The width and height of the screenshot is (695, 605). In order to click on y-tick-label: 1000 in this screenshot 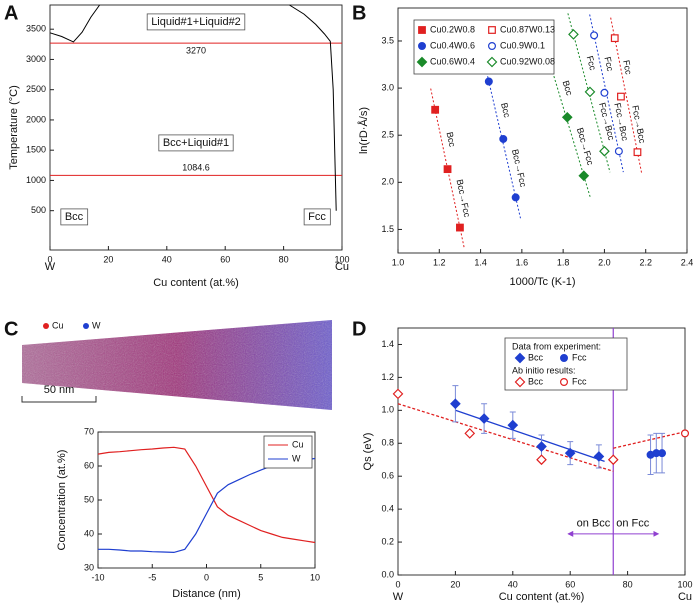, I will do `click(36, 180)`.